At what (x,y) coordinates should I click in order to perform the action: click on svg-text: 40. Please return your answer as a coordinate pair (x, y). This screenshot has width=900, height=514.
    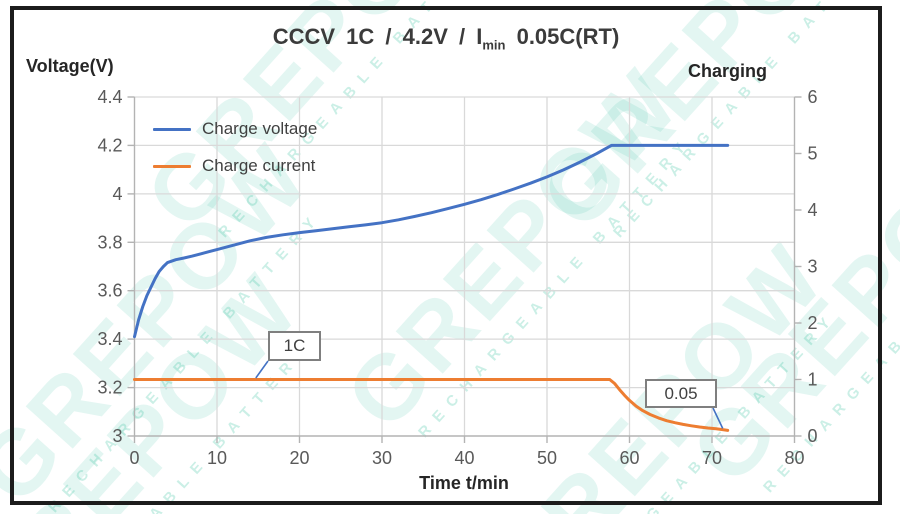
    Looking at the image, I should click on (464, 458).